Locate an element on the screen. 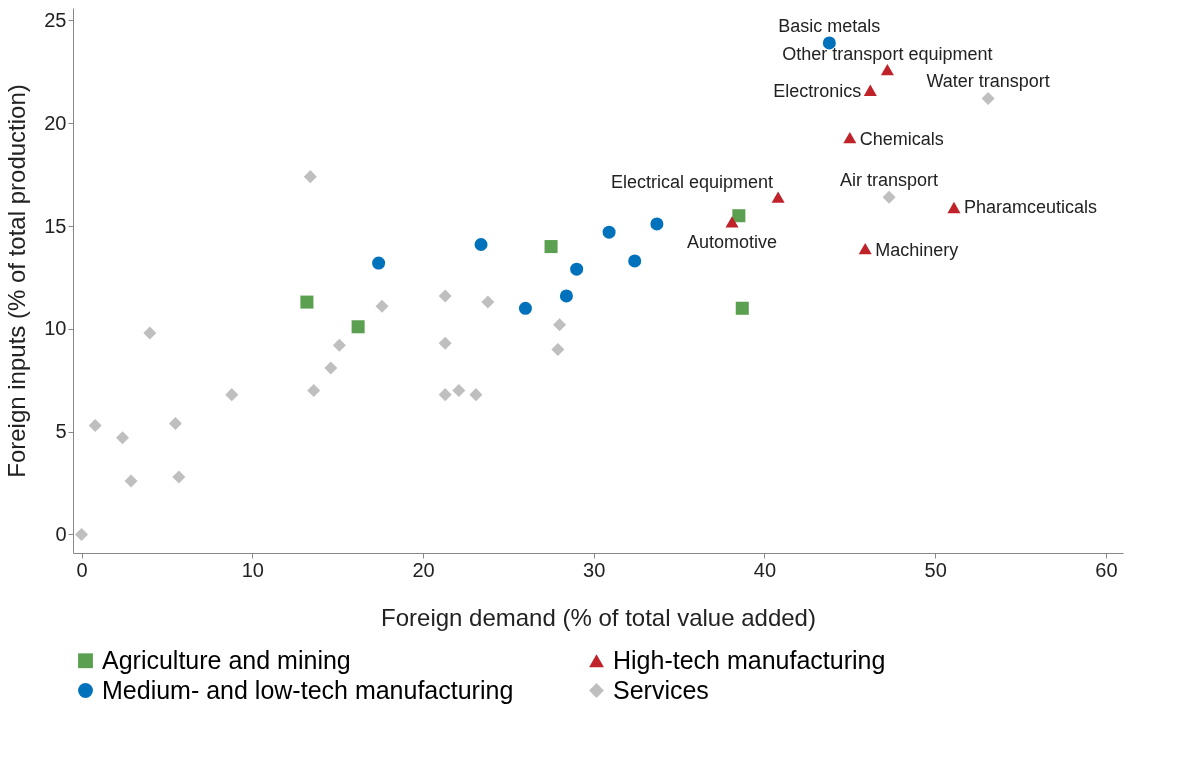 Image resolution: width=1179 pixels, height=764 pixels. x-tick-label: 60 is located at coordinates (1106, 569).